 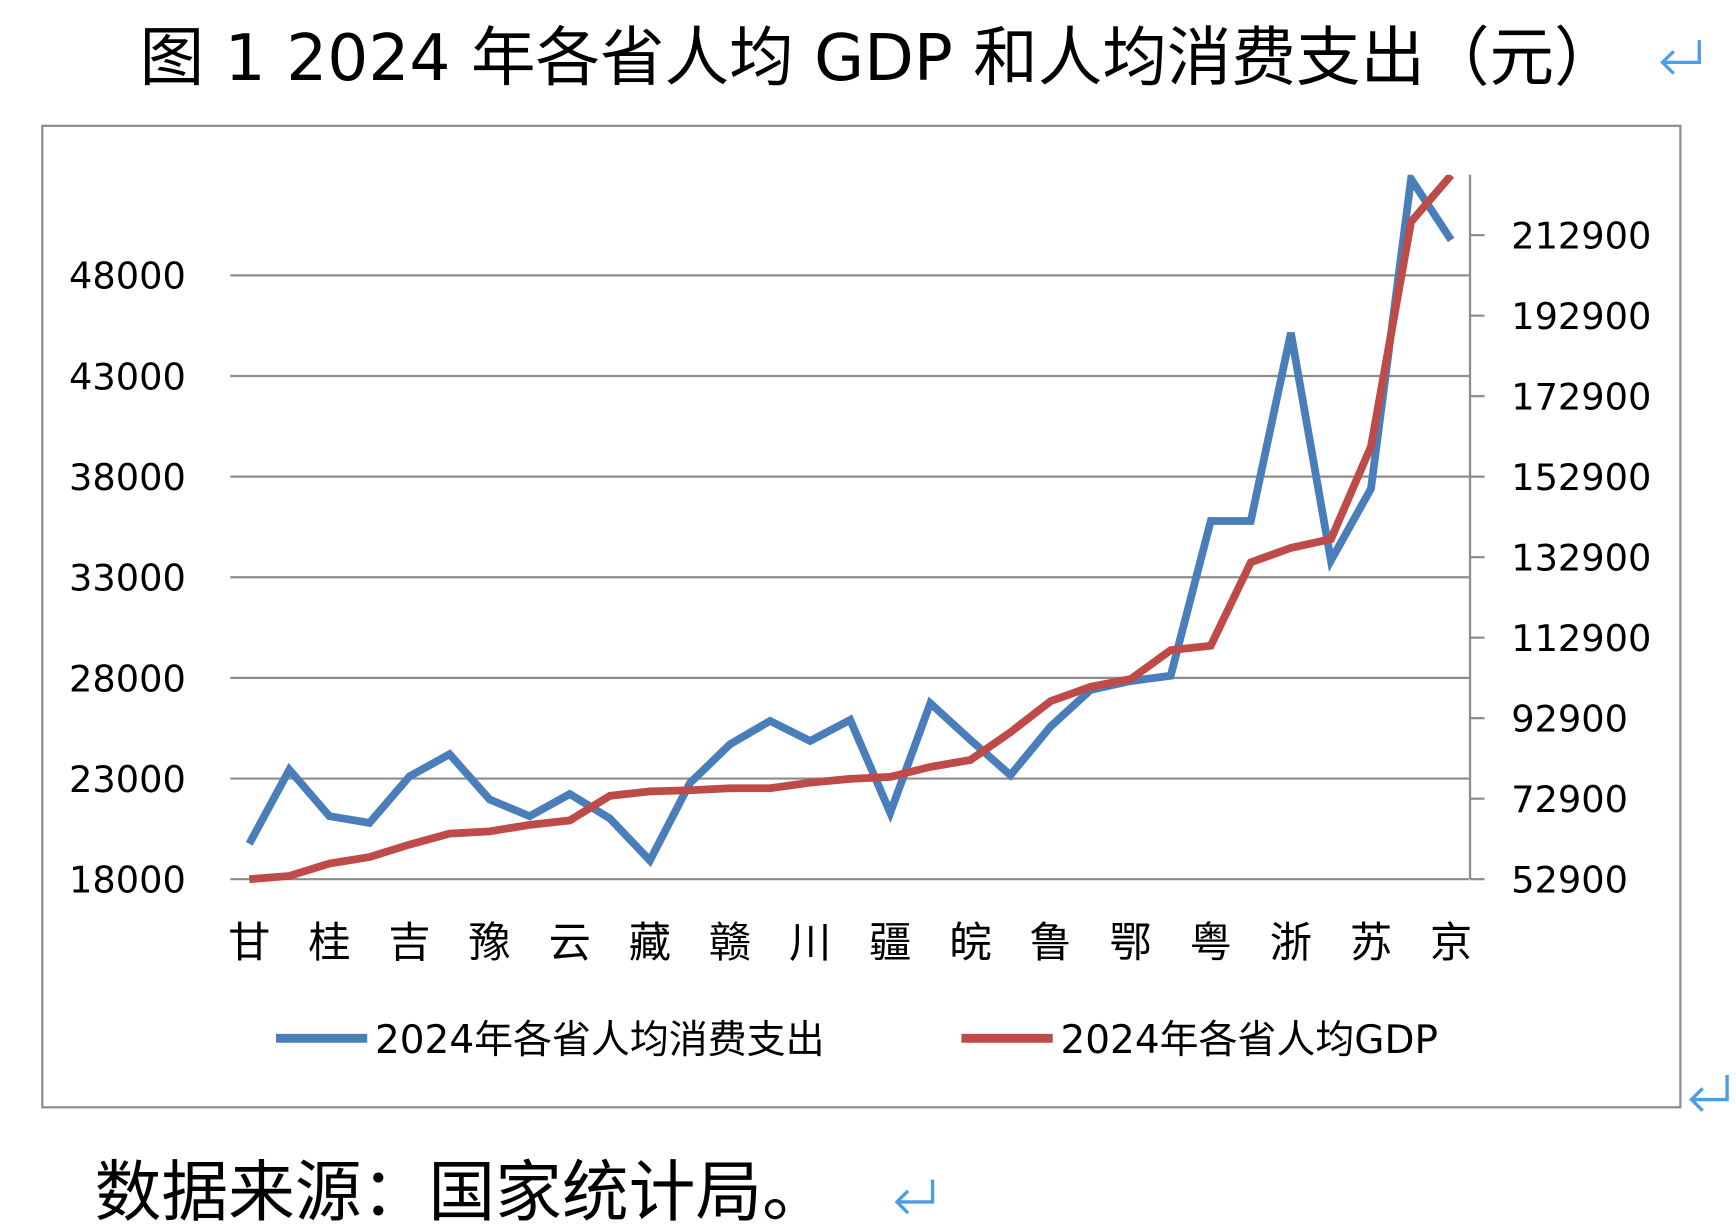 I want to click on right-axis-tick-label: 192900, so click(x=1581, y=316).